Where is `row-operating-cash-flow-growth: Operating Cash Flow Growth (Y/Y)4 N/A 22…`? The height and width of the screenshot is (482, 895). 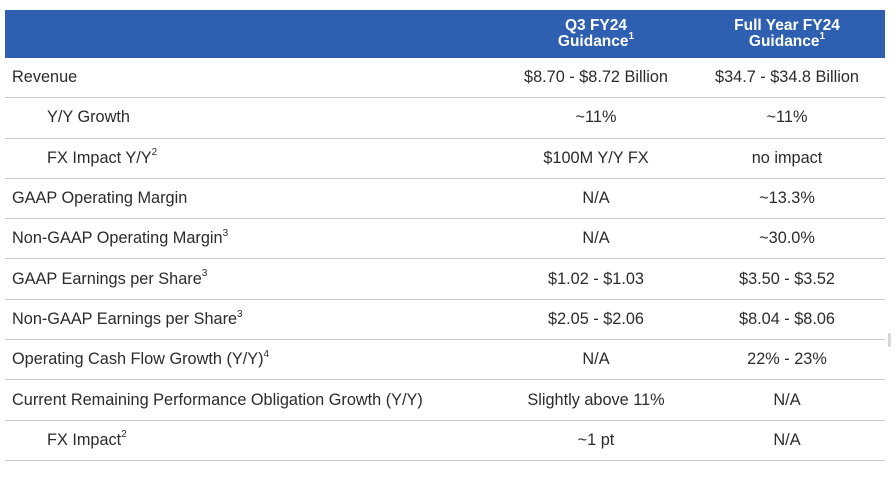 row-operating-cash-flow-growth: Operating Cash Flow Growth (Y/Y)4 N/A 22… is located at coordinates (445, 360).